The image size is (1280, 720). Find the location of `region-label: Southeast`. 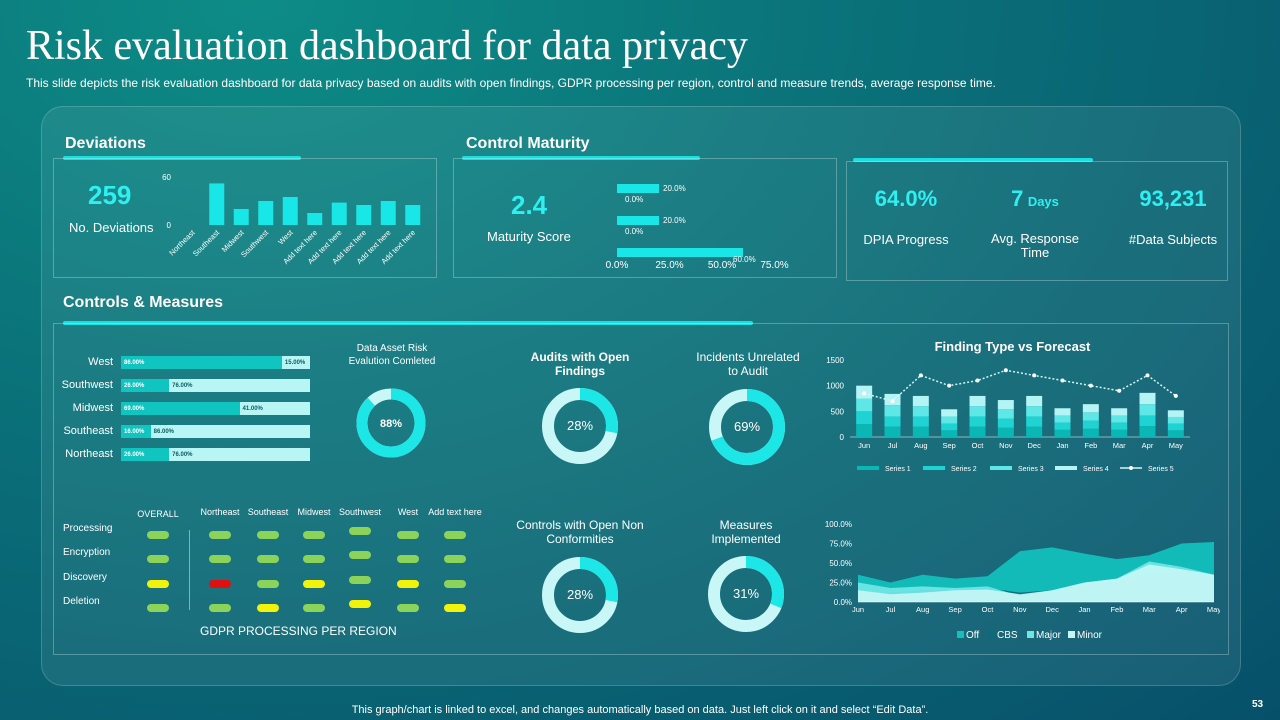

region-label: Southeast is located at coordinates (88, 431).